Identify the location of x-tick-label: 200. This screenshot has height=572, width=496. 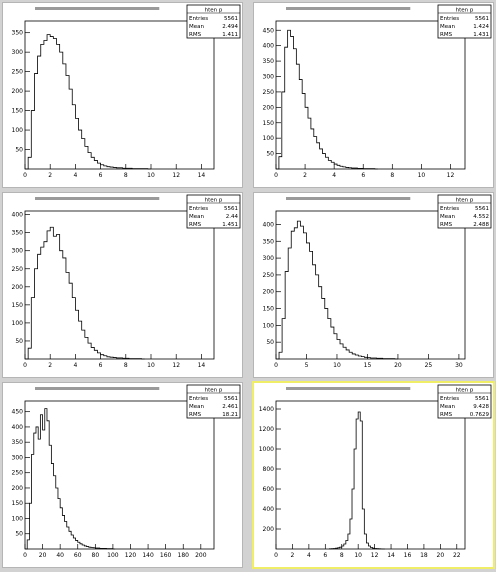
(201, 555).